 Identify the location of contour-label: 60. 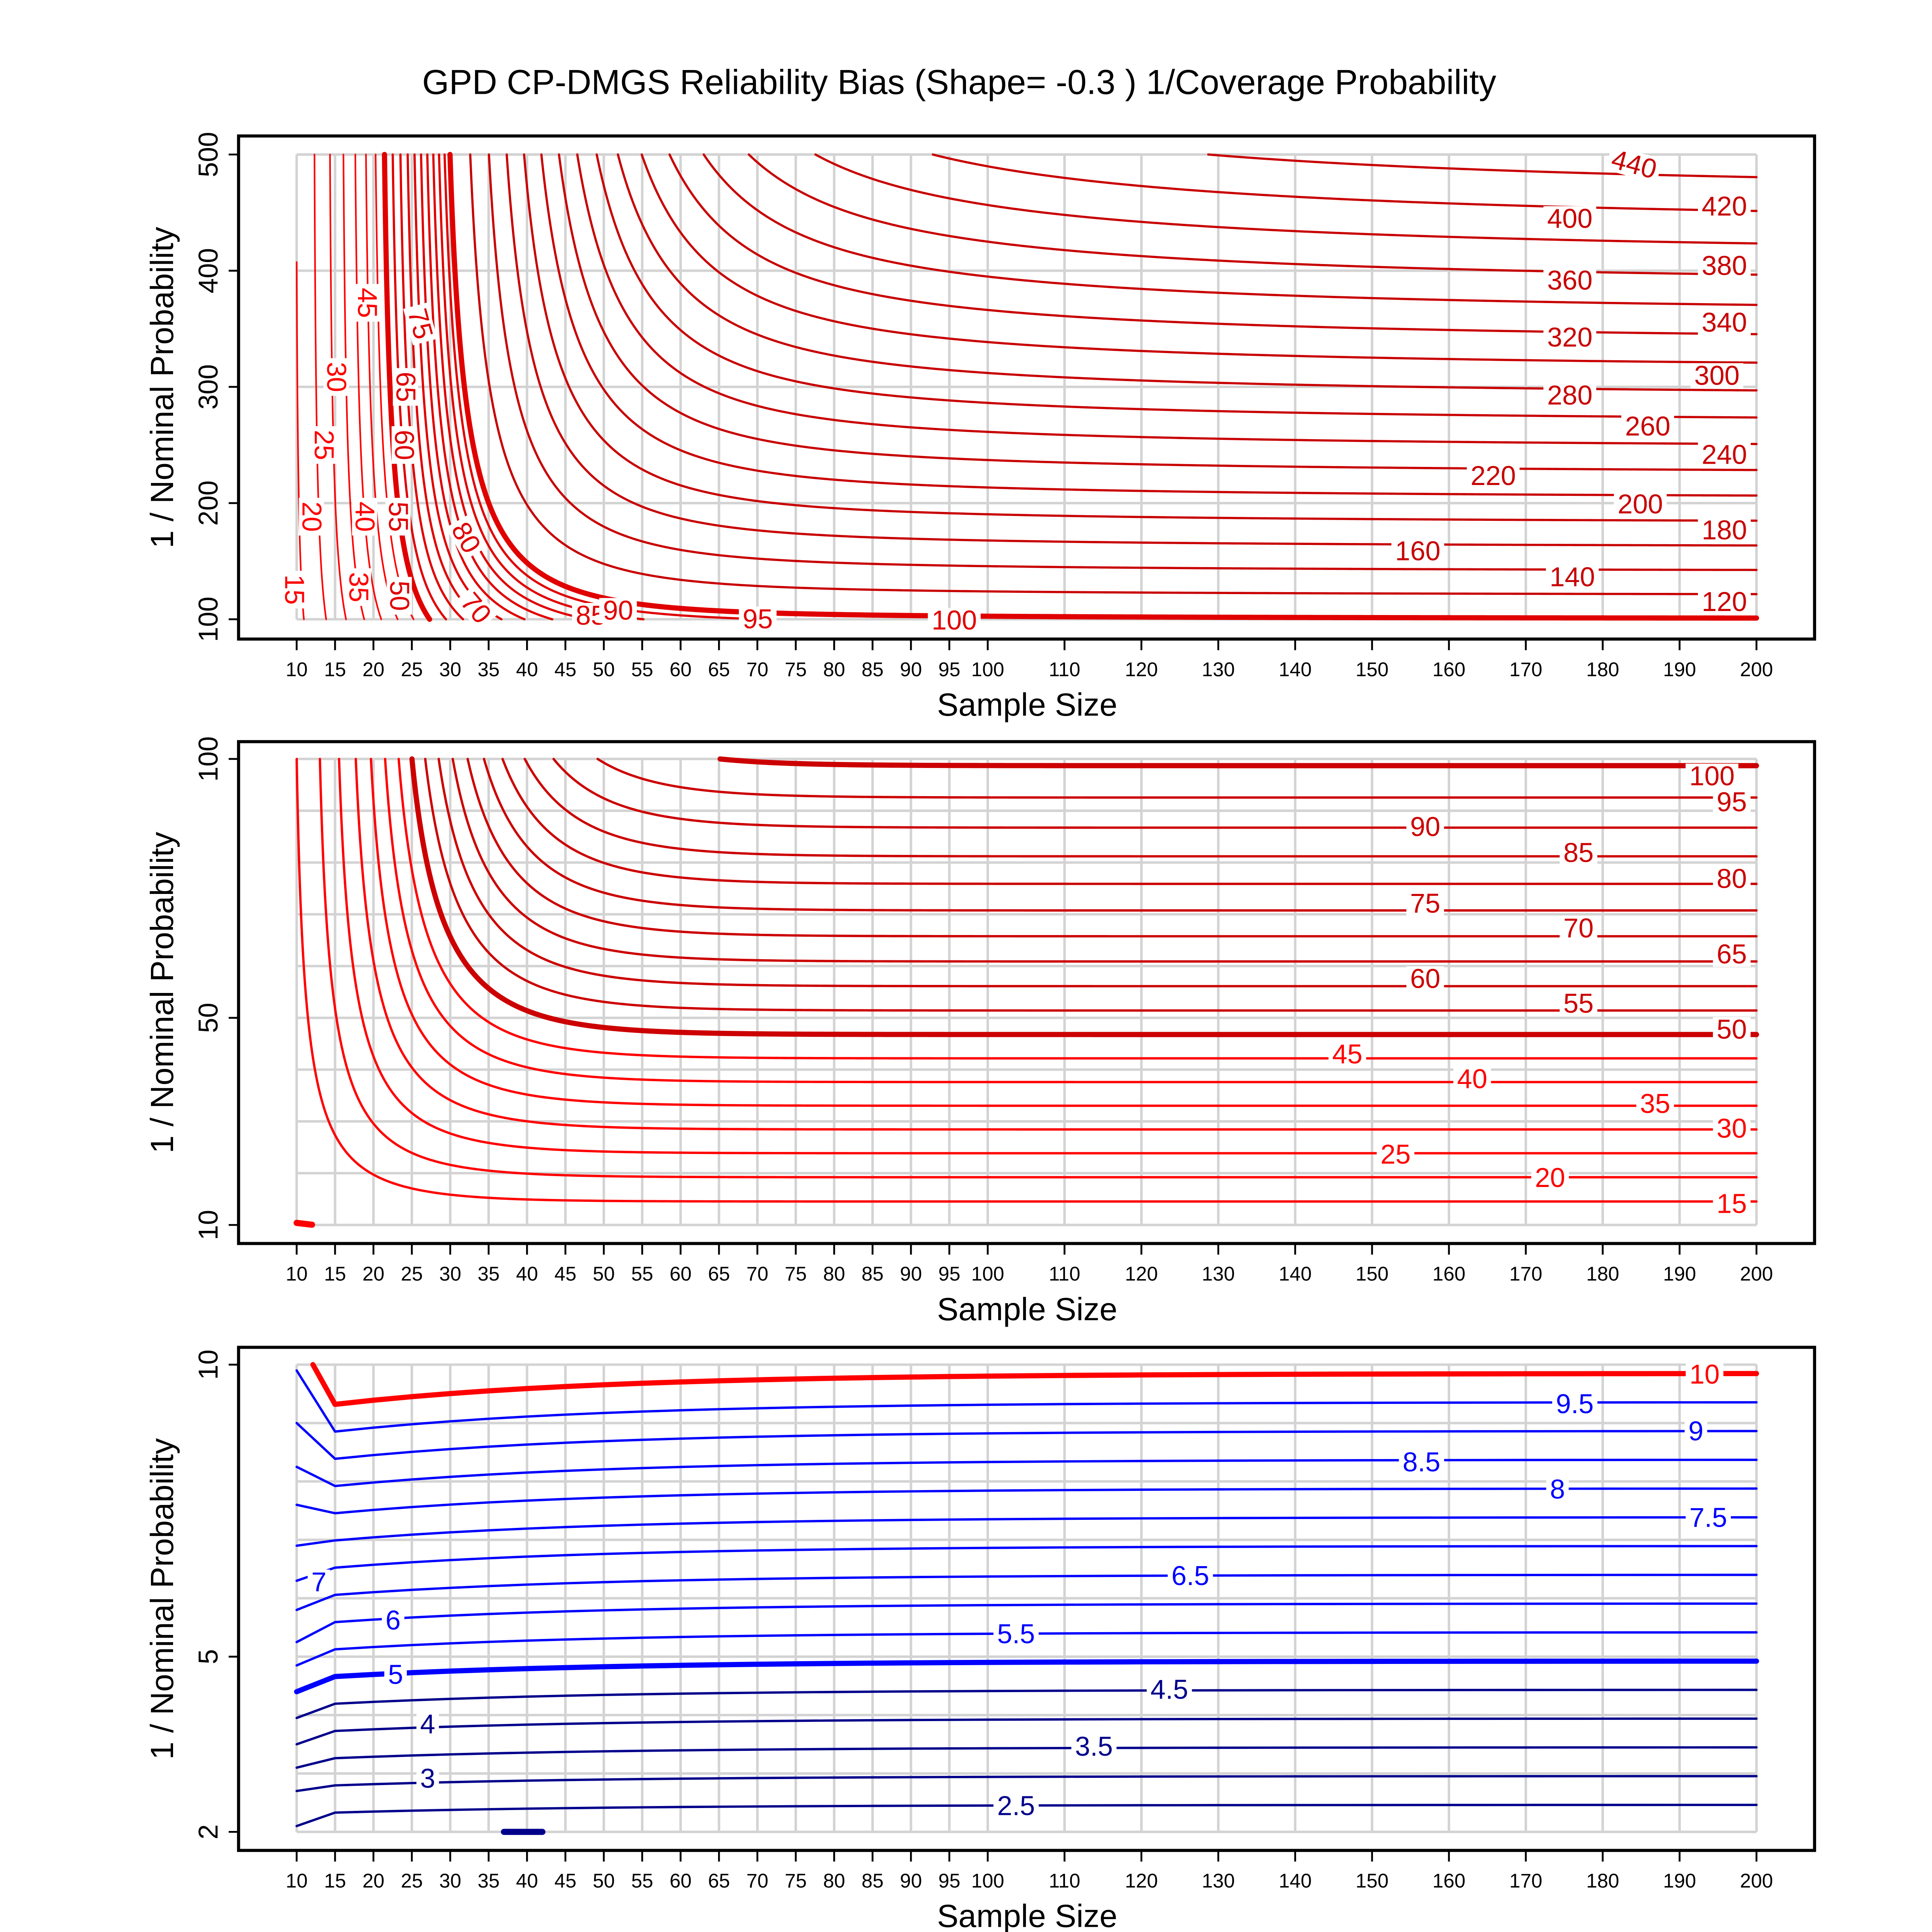
(1425, 979).